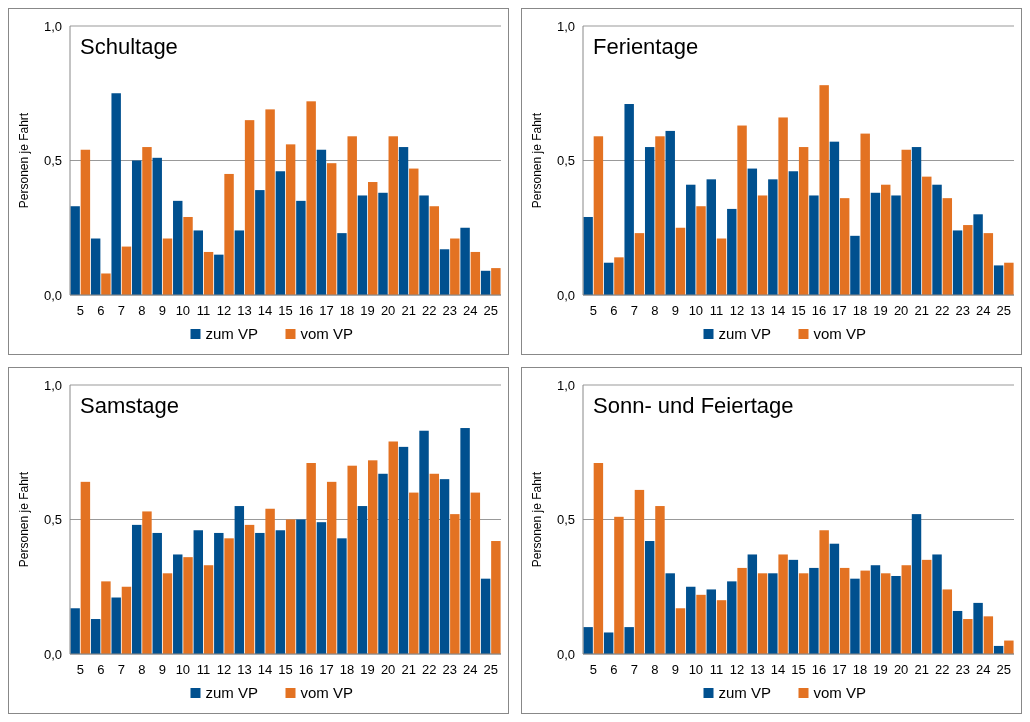 This screenshot has height=722, width=1030. What do you see at coordinates (101, 669) in the screenshot?
I see `x-tick-label: 6` at bounding box center [101, 669].